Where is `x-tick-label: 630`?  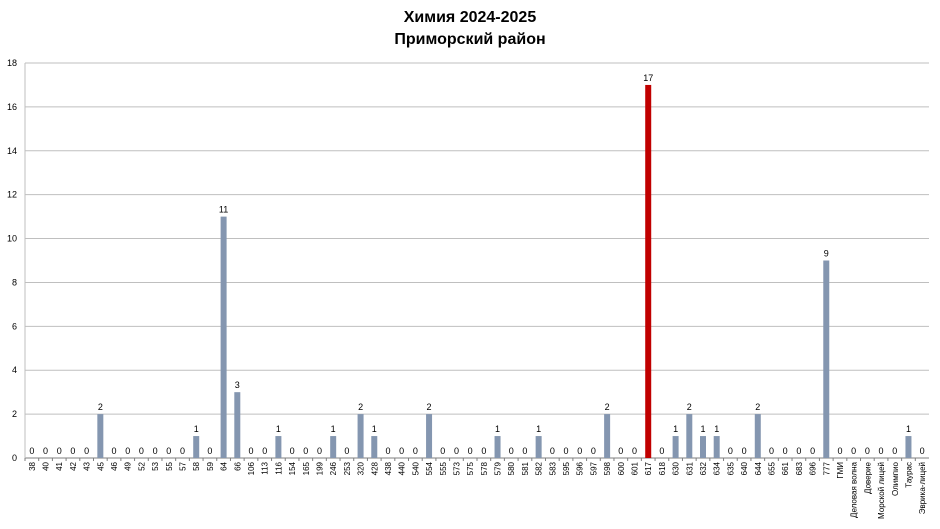
x-tick-label: 630 is located at coordinates (676, 468).